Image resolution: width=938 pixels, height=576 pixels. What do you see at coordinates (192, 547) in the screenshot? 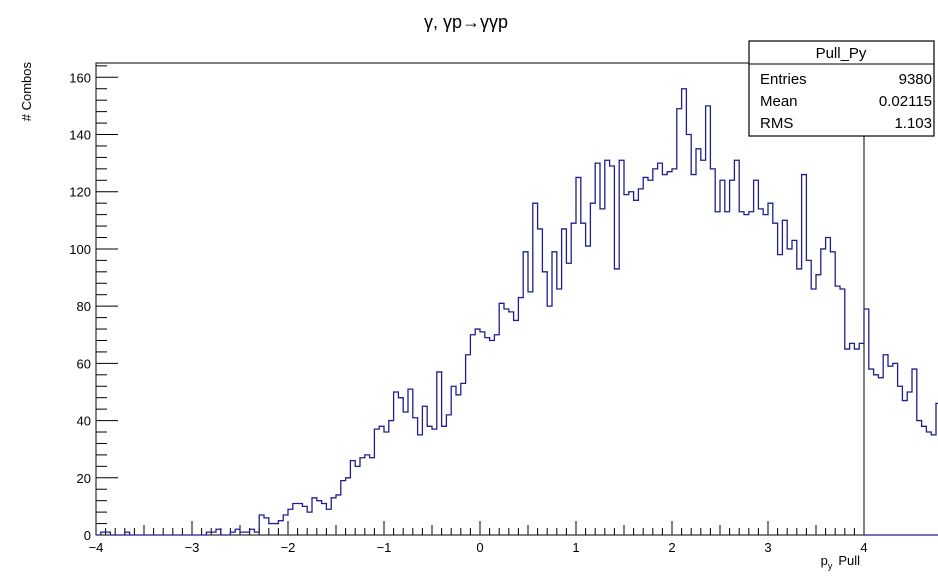
I see `x-tick-label: −3` at bounding box center [192, 547].